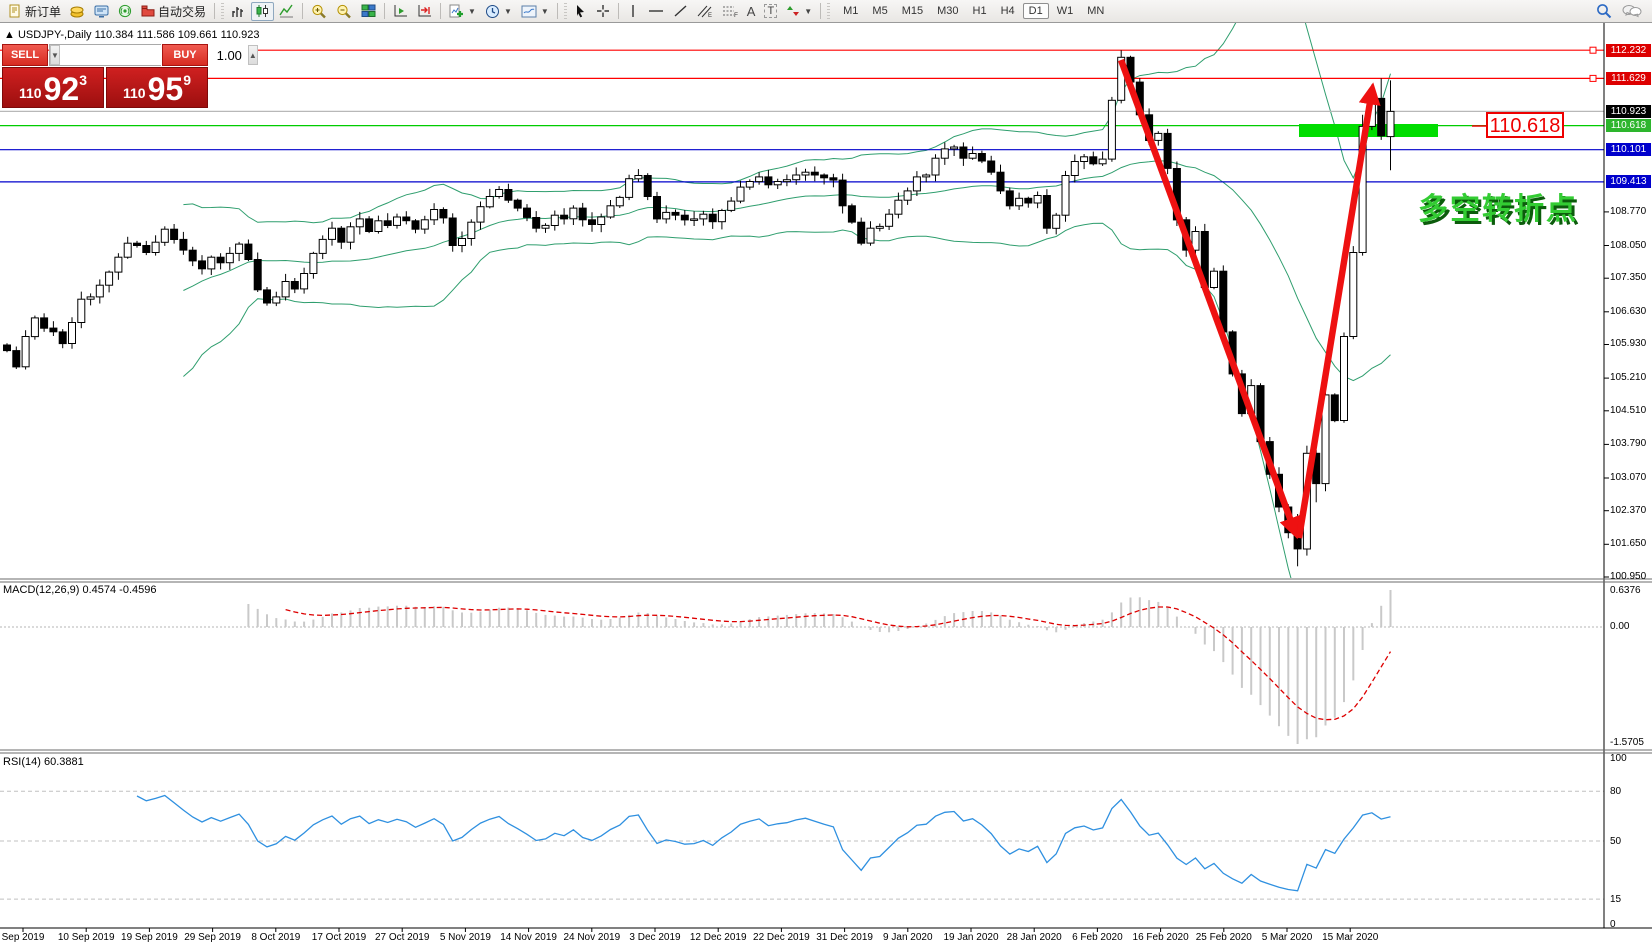 This screenshot has height=949, width=1652. What do you see at coordinates (182, 11) in the screenshot?
I see `autotrading-label: 自动交易` at bounding box center [182, 11].